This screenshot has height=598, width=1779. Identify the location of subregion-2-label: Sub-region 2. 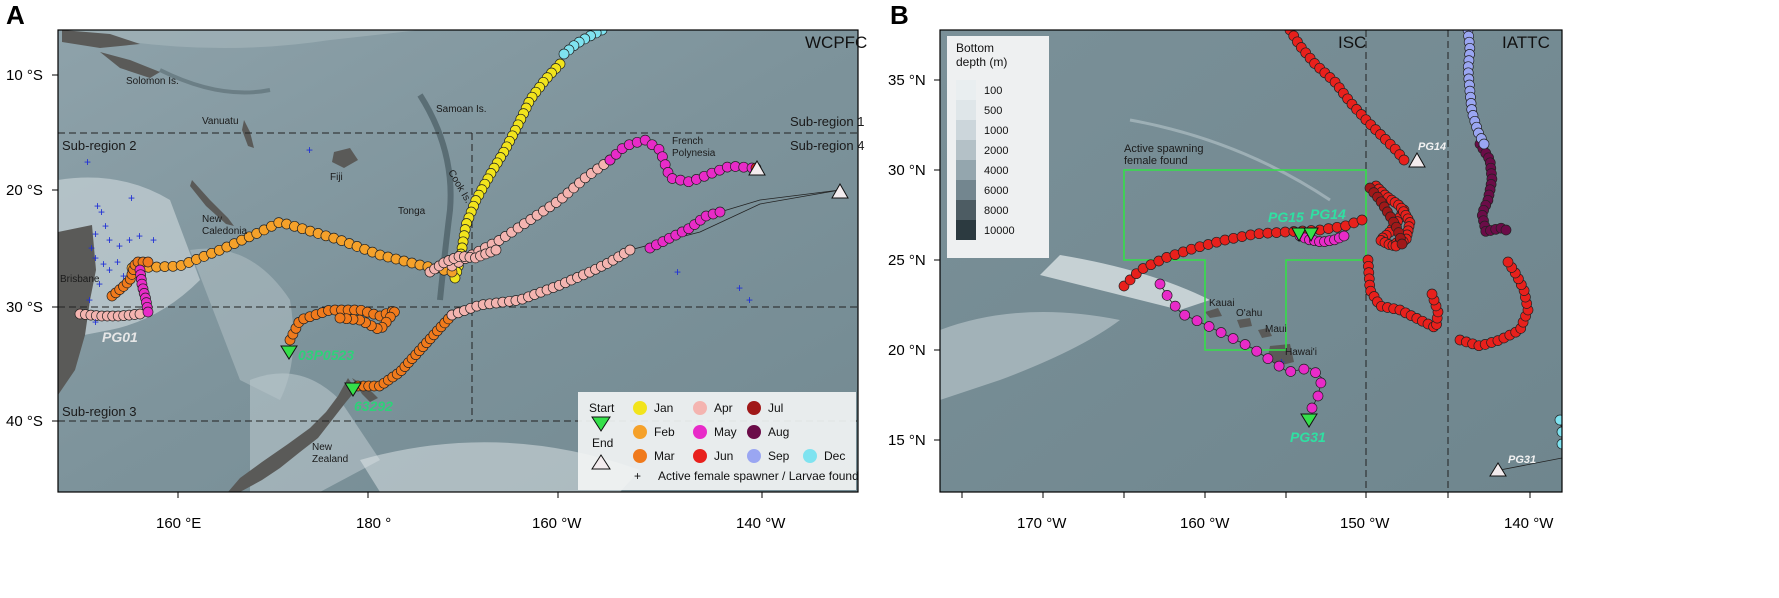
(99, 145).